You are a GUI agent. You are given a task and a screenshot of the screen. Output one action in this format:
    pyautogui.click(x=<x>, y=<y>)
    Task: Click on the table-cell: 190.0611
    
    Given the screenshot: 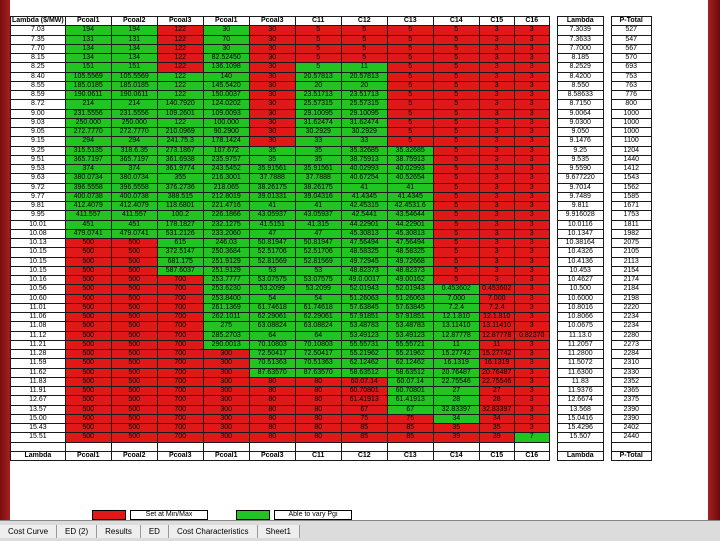 What is the action you would take?
    pyautogui.click(x=134, y=95)
    